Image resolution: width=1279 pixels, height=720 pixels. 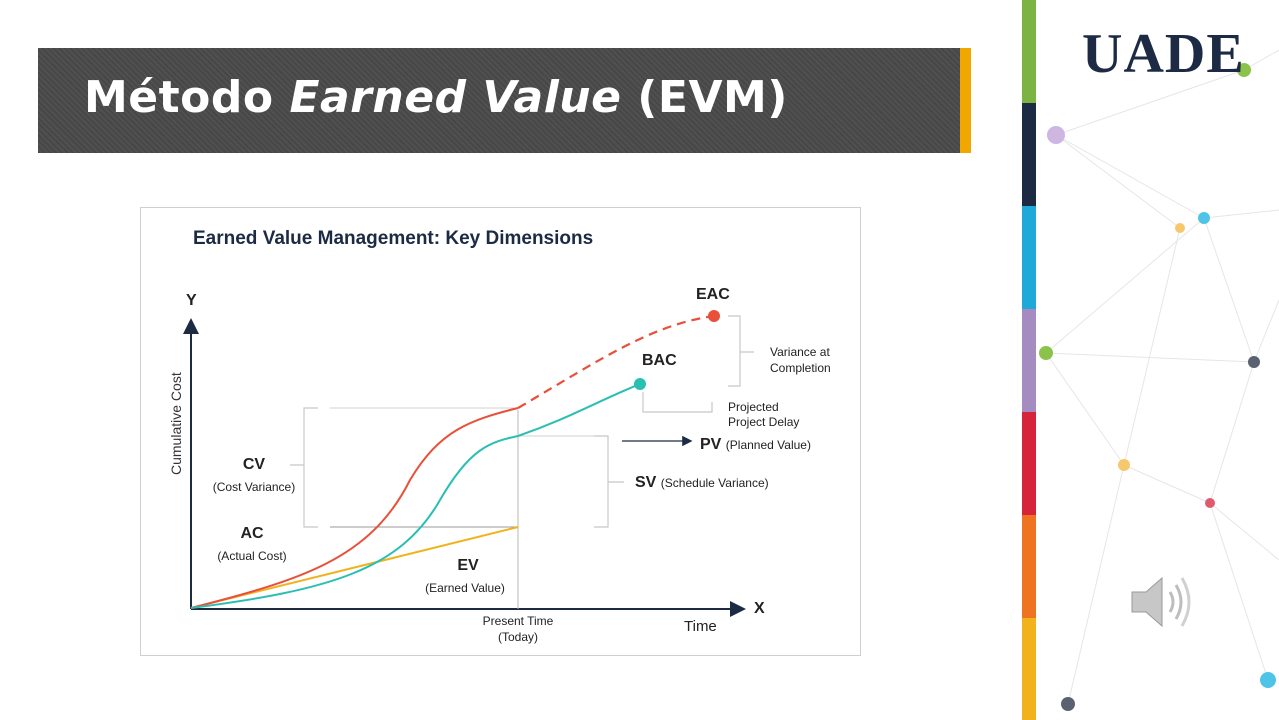 What do you see at coordinates (764, 422) in the screenshot?
I see `delay-label-line2: Project Delay` at bounding box center [764, 422].